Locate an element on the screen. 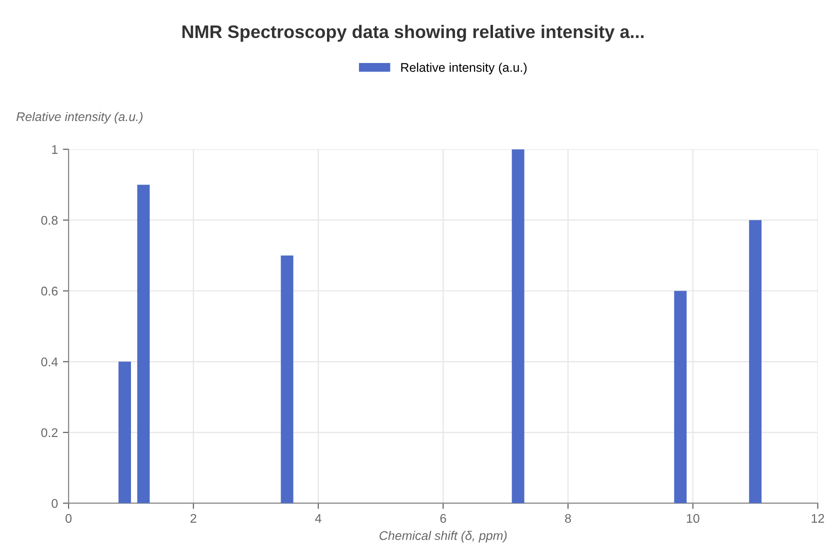 The width and height of the screenshot is (826, 553). y-tick-label: 0 is located at coordinates (55, 503).